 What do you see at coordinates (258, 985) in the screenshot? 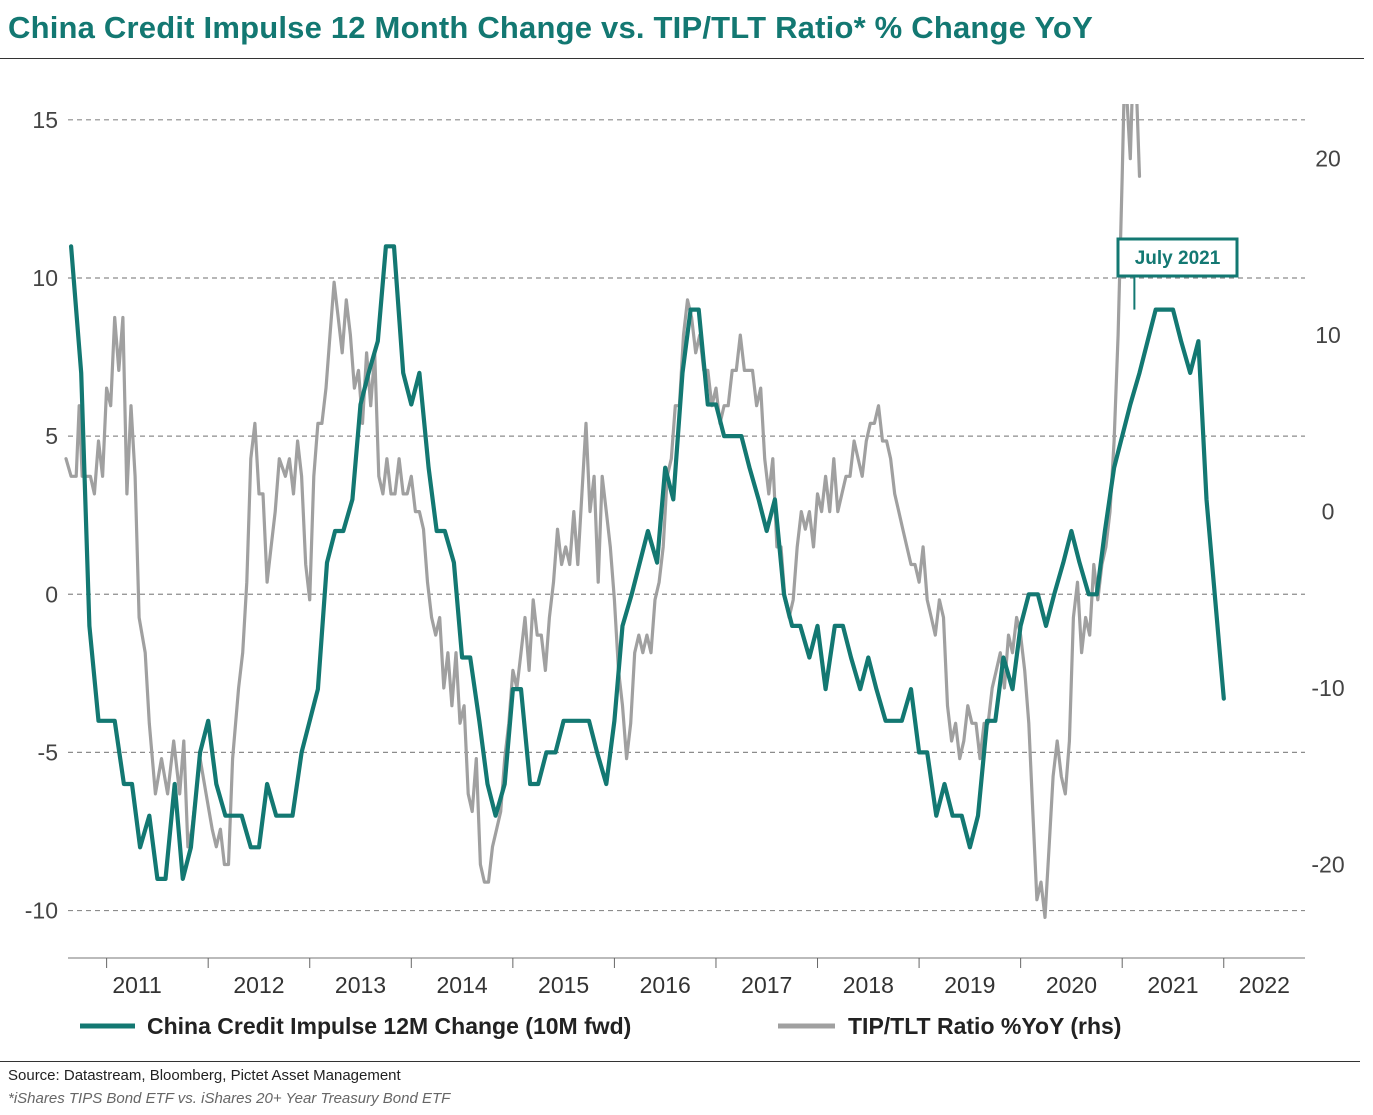
I see `year-label: 2012` at bounding box center [258, 985].